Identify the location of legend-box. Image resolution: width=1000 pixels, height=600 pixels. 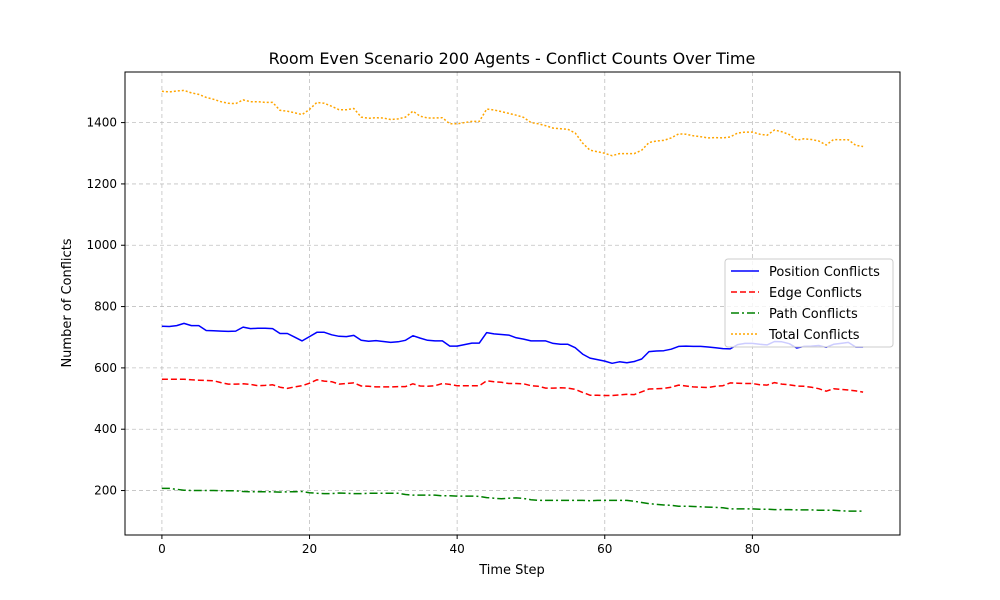
(809, 303).